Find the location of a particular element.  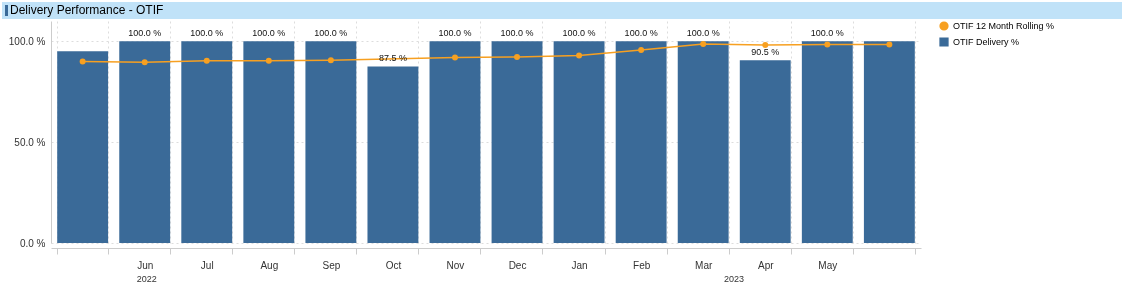

x-tick-label: Jun is located at coordinates (145, 265).